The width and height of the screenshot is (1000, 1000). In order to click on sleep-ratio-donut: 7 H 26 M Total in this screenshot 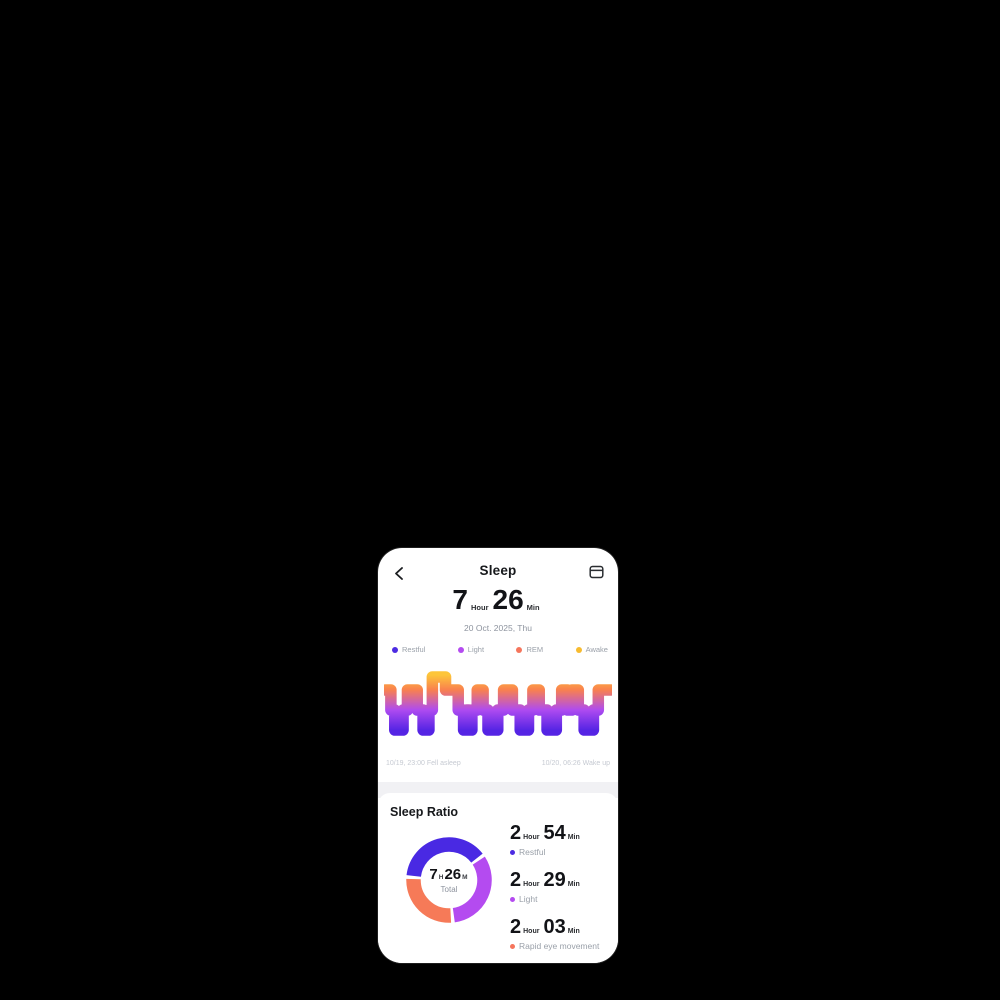, I will do `click(449, 880)`.